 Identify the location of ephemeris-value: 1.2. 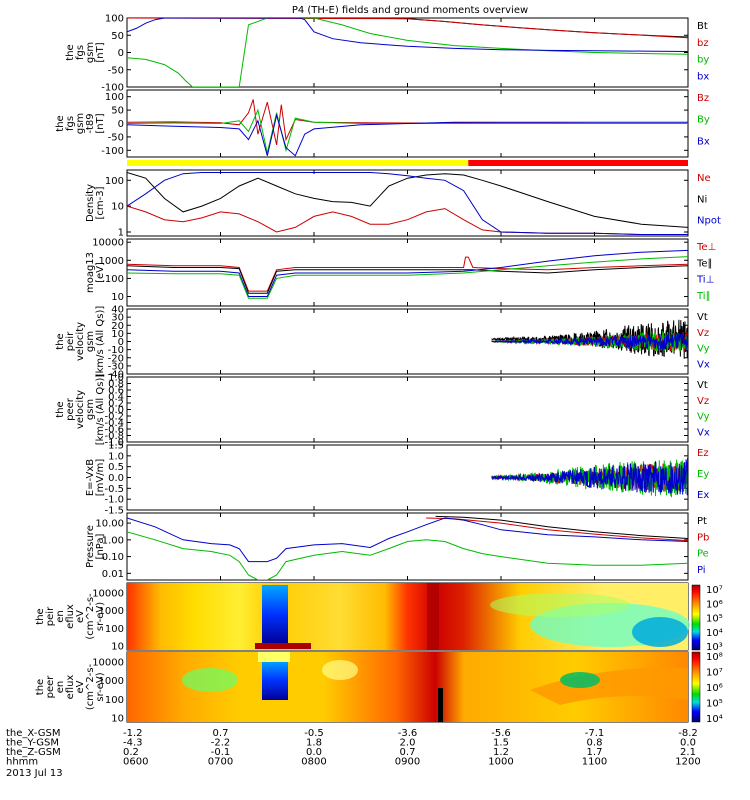
(501, 752).